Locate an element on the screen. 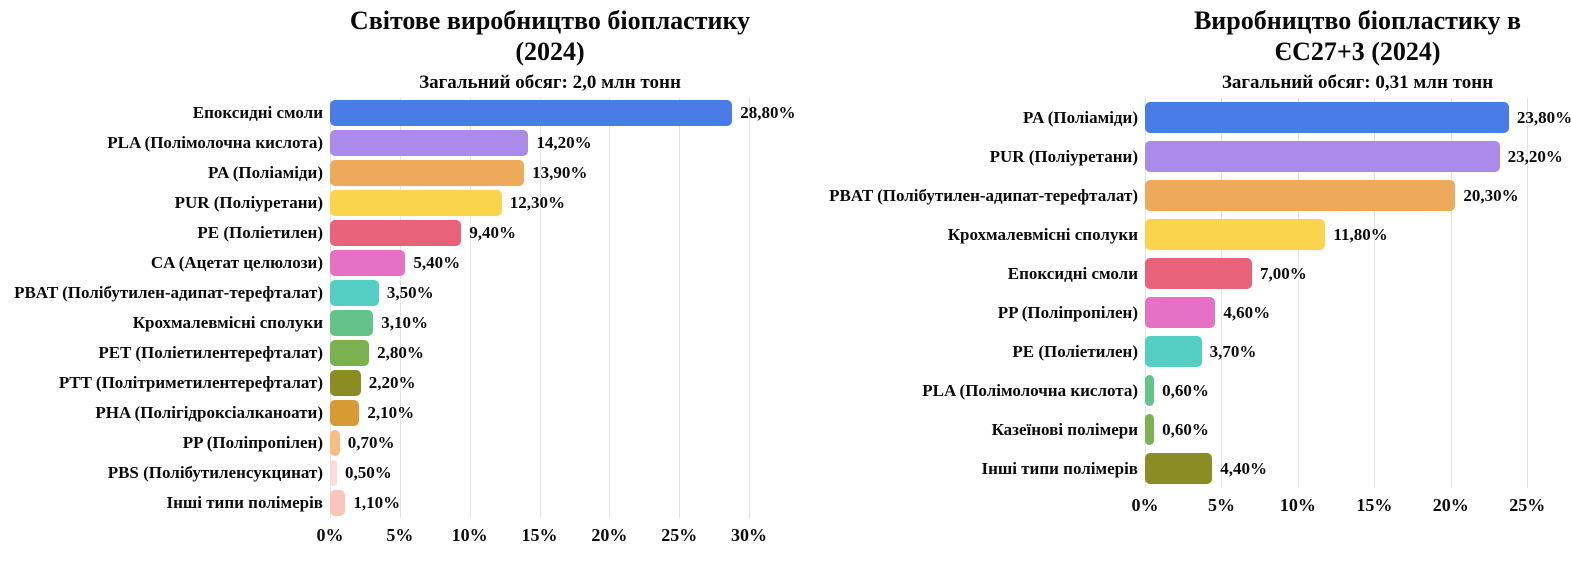  x-axis: 0% 5% 10% 15% 20% 25% is located at coordinates (1351, 504).